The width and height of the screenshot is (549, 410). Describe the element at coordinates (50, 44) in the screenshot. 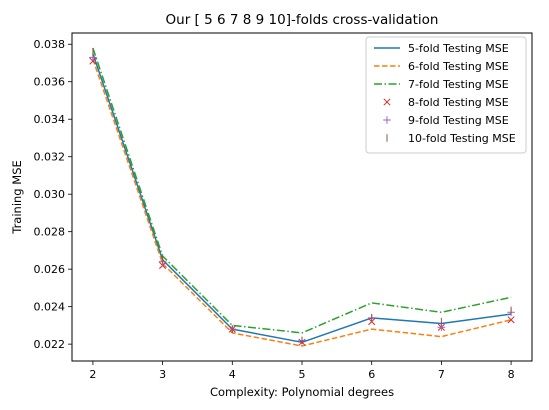

I see `y-tick-label: 0.038` at that location.